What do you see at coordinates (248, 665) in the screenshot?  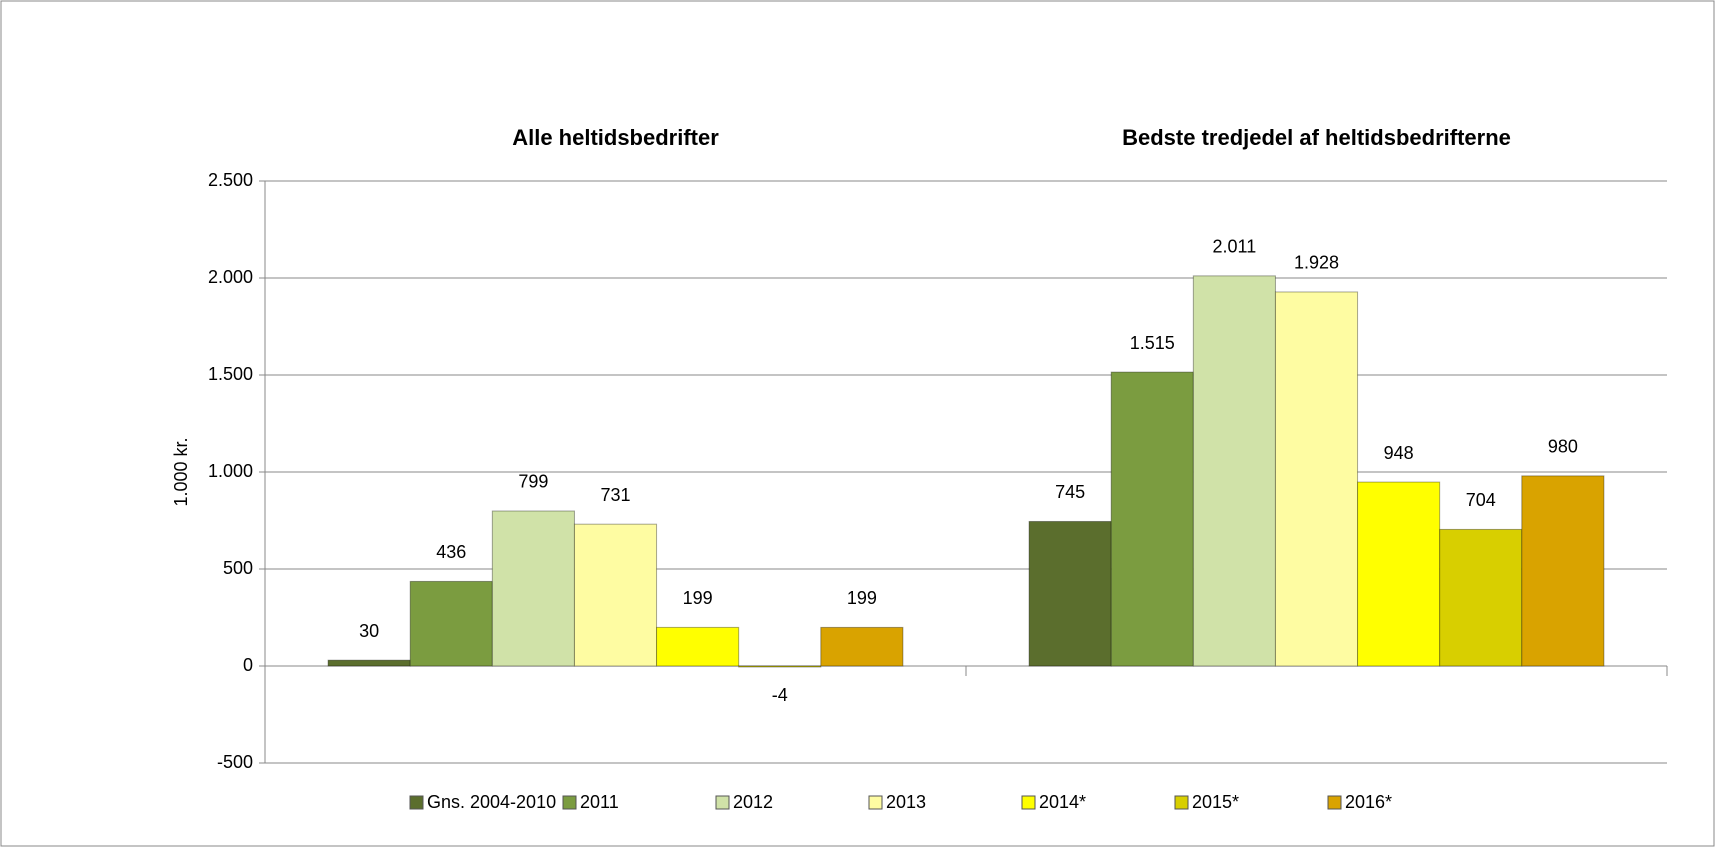 I see `y-tick-label: 0` at bounding box center [248, 665].